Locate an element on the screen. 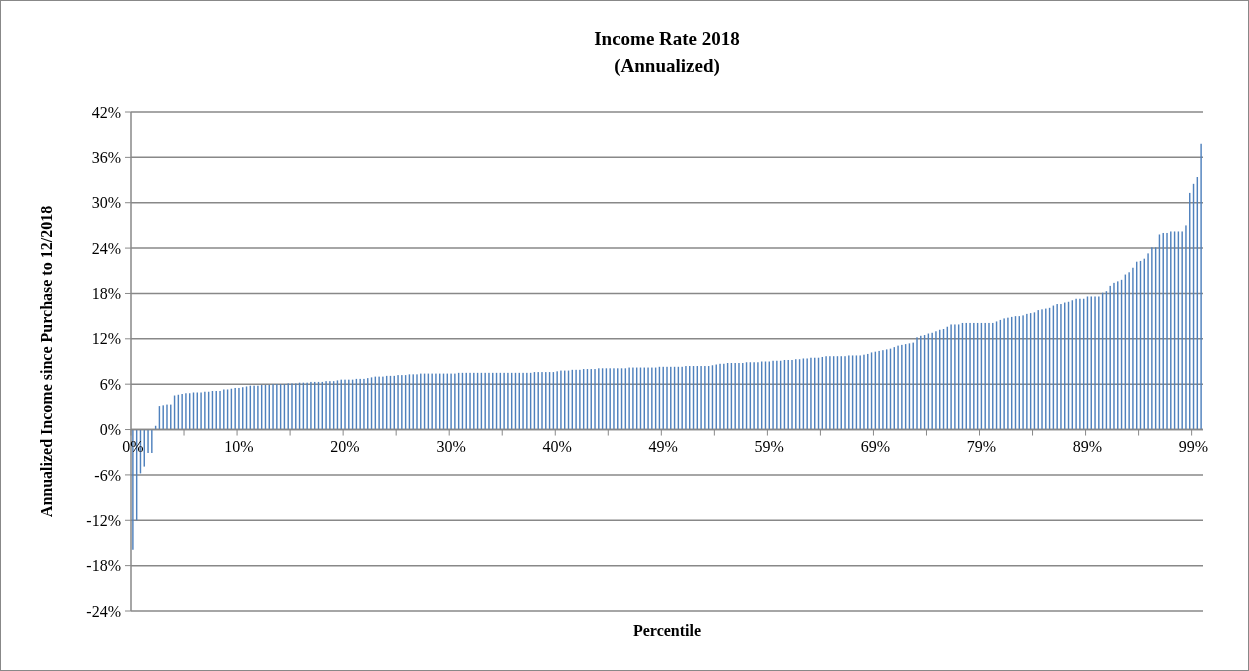 This screenshot has width=1249, height=671. x-tick-label: 30% is located at coordinates (451, 446).